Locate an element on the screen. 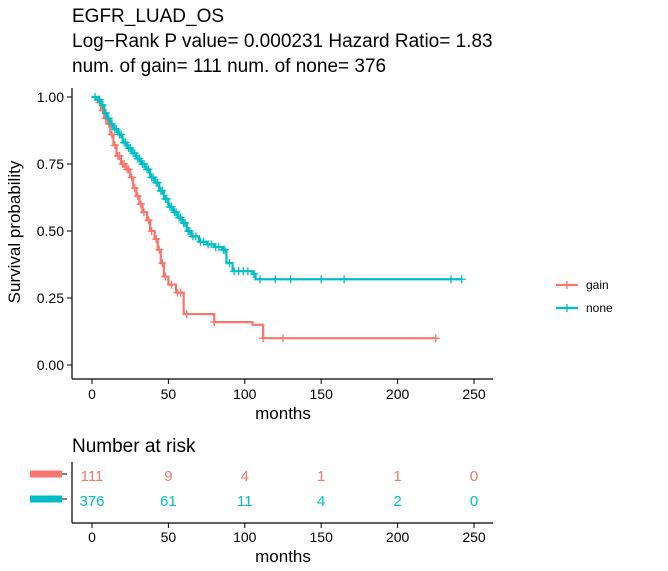 The image size is (668, 571). risk-count-gain: 0 is located at coordinates (474, 476).